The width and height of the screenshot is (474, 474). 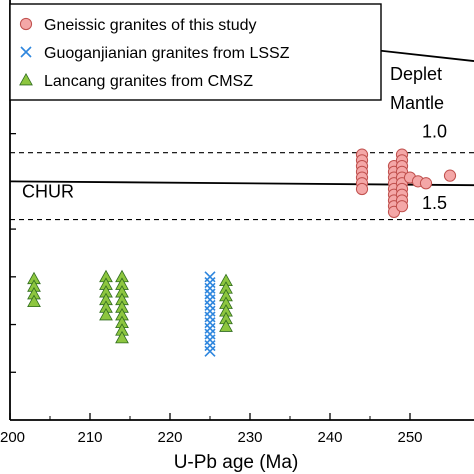 I want to click on annotation-3: 1.0, so click(x=434, y=131).